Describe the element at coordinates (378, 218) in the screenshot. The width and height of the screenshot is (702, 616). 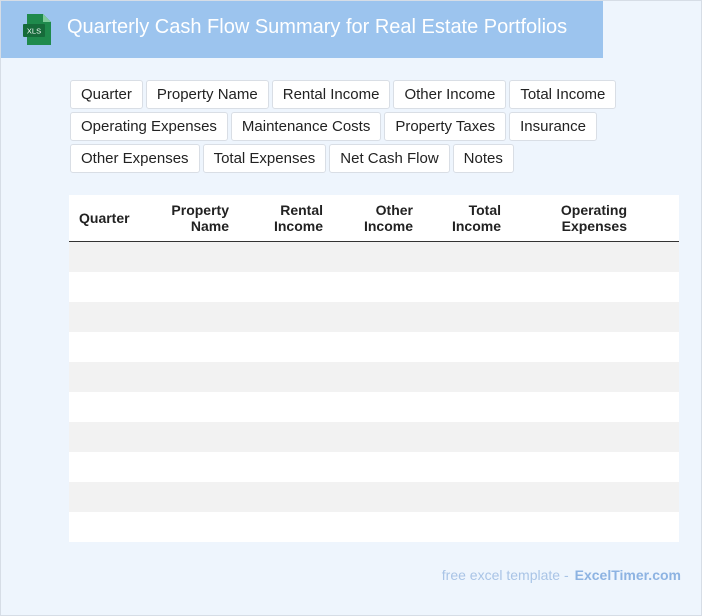
I see `column-header: Other Income` at that location.